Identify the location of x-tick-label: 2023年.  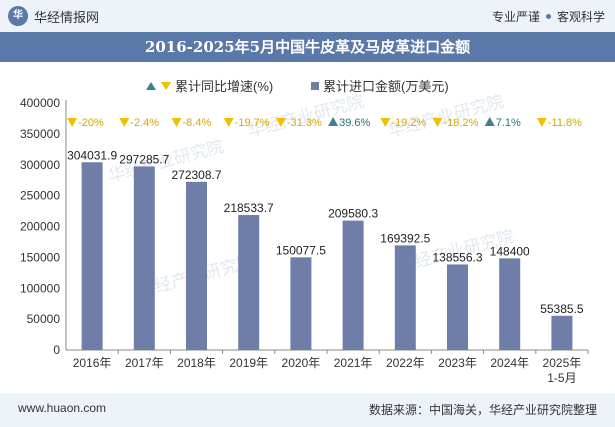
(457, 363).